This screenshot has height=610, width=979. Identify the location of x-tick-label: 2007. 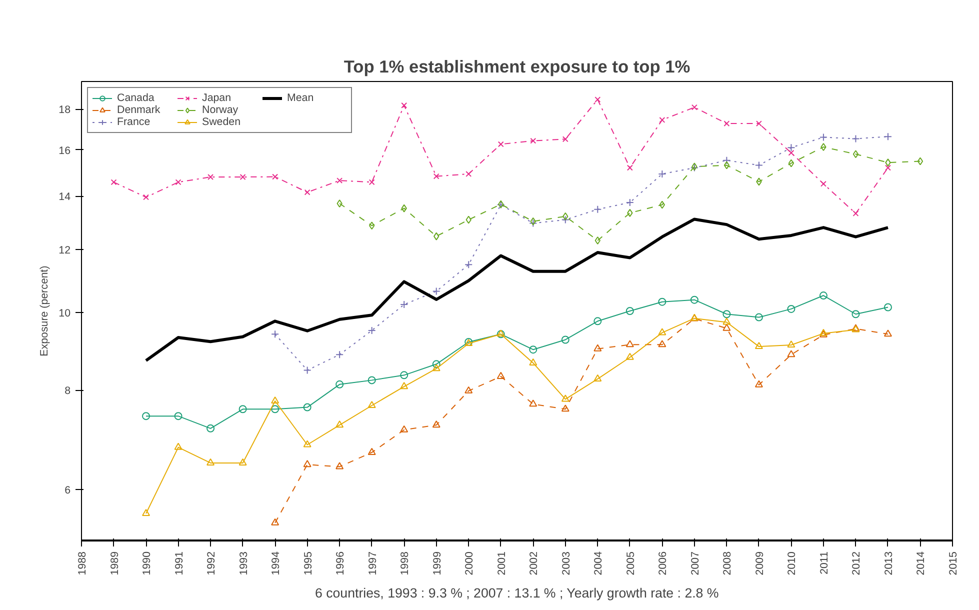
(695, 563).